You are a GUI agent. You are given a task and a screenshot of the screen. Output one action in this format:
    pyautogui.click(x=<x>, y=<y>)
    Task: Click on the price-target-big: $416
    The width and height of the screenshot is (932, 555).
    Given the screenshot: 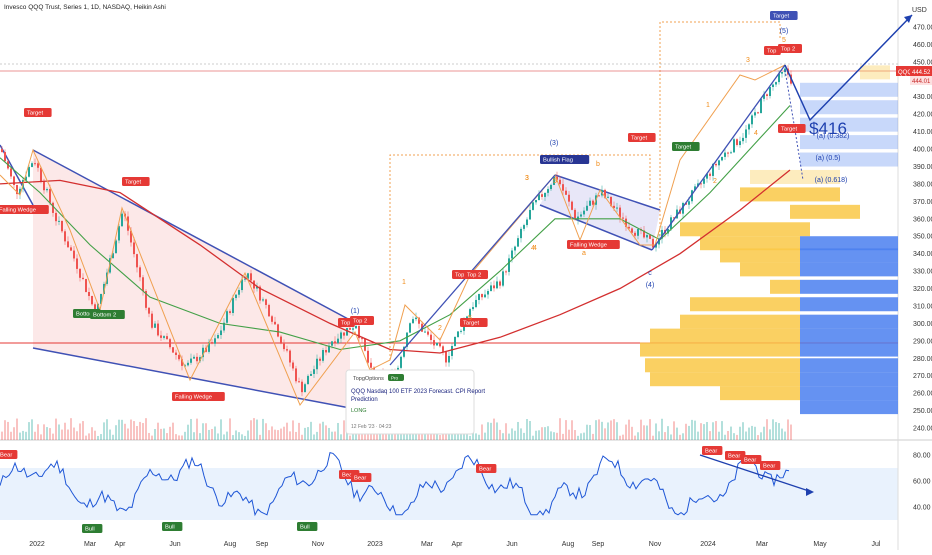 What is the action you would take?
    pyautogui.click(x=828, y=128)
    